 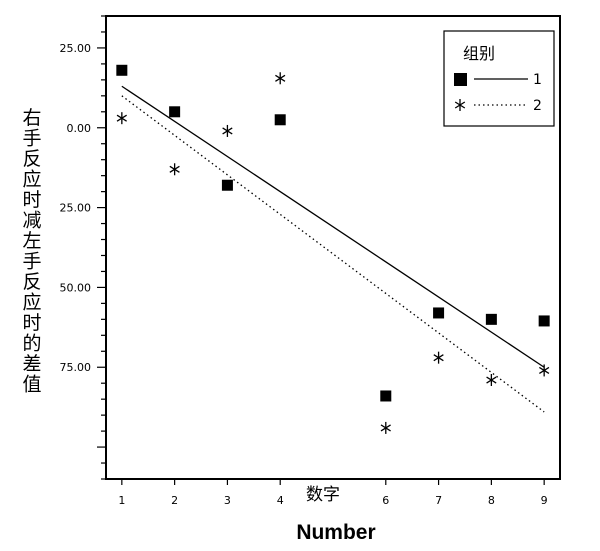 I want to click on y-axis-label: 右手反应时减左手反应时的差值, so click(x=31, y=251).